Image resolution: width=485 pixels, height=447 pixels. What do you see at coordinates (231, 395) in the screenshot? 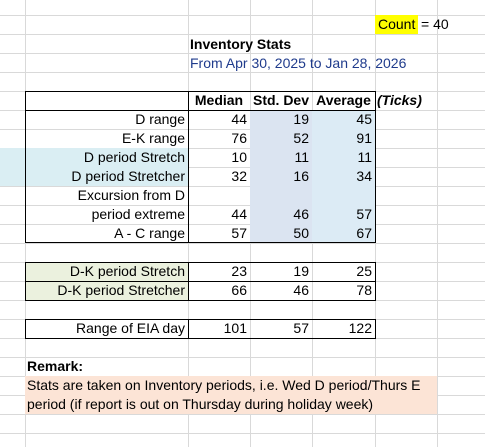
I see `remark-fill` at bounding box center [231, 395].